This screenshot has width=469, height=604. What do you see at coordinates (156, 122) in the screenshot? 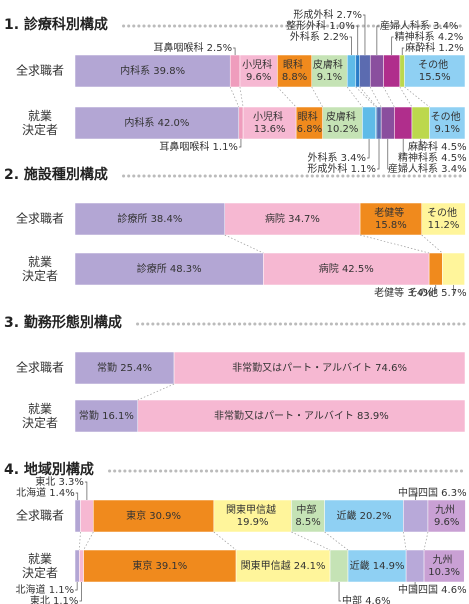
I see `value-label: 内科系 42.0%` at bounding box center [156, 122].